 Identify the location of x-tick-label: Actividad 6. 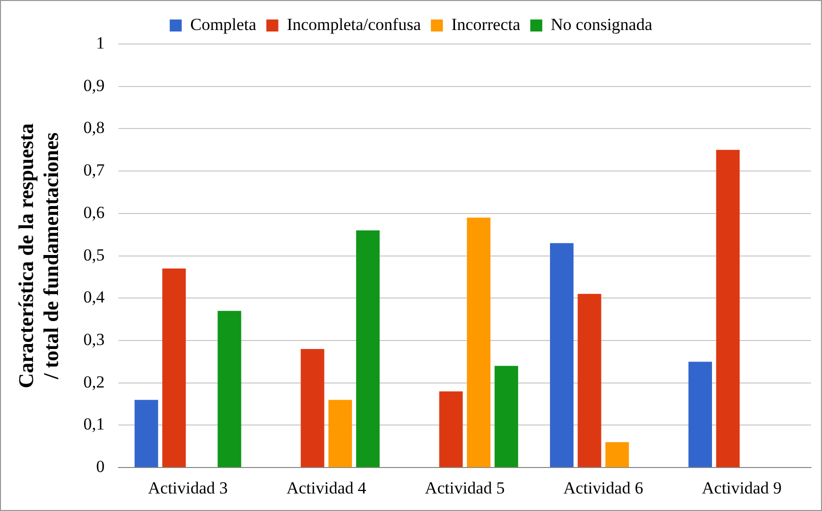
(603, 488).